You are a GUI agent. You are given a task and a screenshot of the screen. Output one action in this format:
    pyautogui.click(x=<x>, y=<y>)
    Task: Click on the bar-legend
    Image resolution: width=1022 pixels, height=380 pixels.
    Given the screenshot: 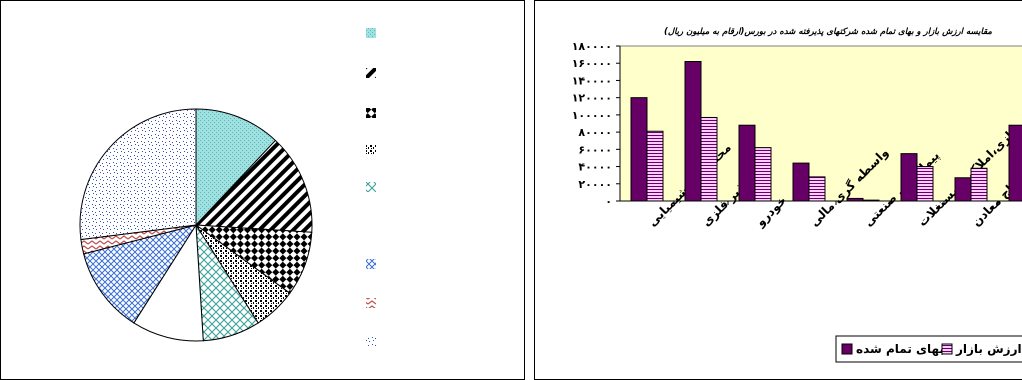 What is the action you would take?
    pyautogui.click(x=928, y=349)
    